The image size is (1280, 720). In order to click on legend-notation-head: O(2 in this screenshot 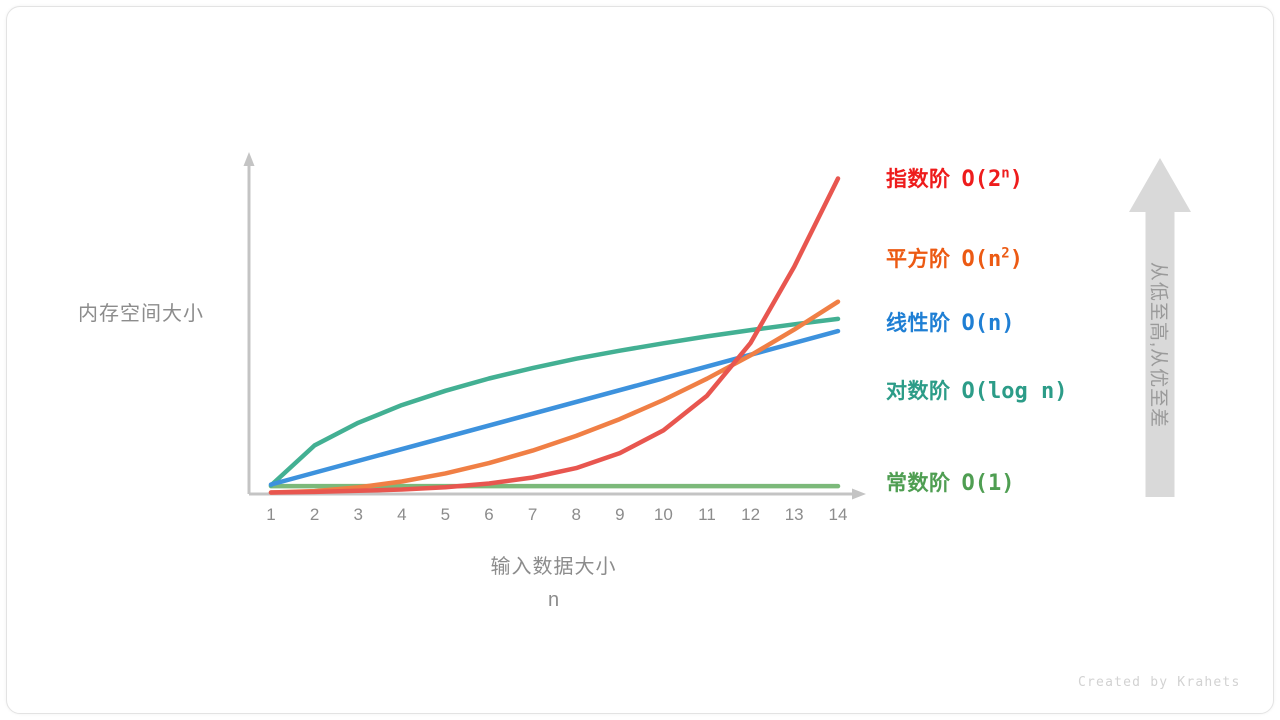, I will do `click(981, 179)`.